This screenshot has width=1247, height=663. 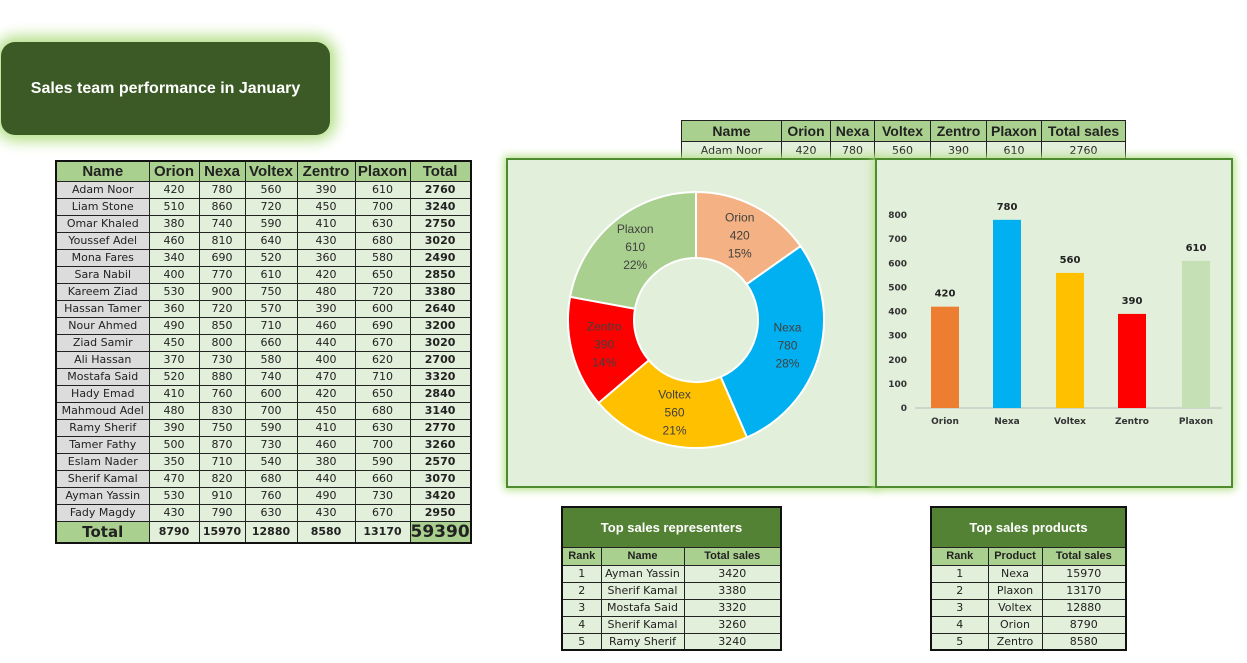 What do you see at coordinates (945, 357) in the screenshot?
I see `bar-orion` at bounding box center [945, 357].